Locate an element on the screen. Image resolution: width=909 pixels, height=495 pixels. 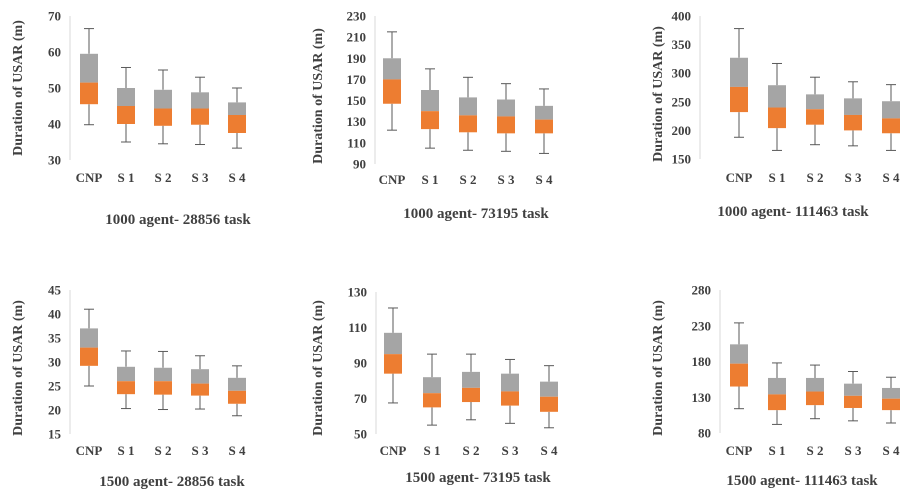
y-tick-label: 80 is located at coordinates (704, 433).